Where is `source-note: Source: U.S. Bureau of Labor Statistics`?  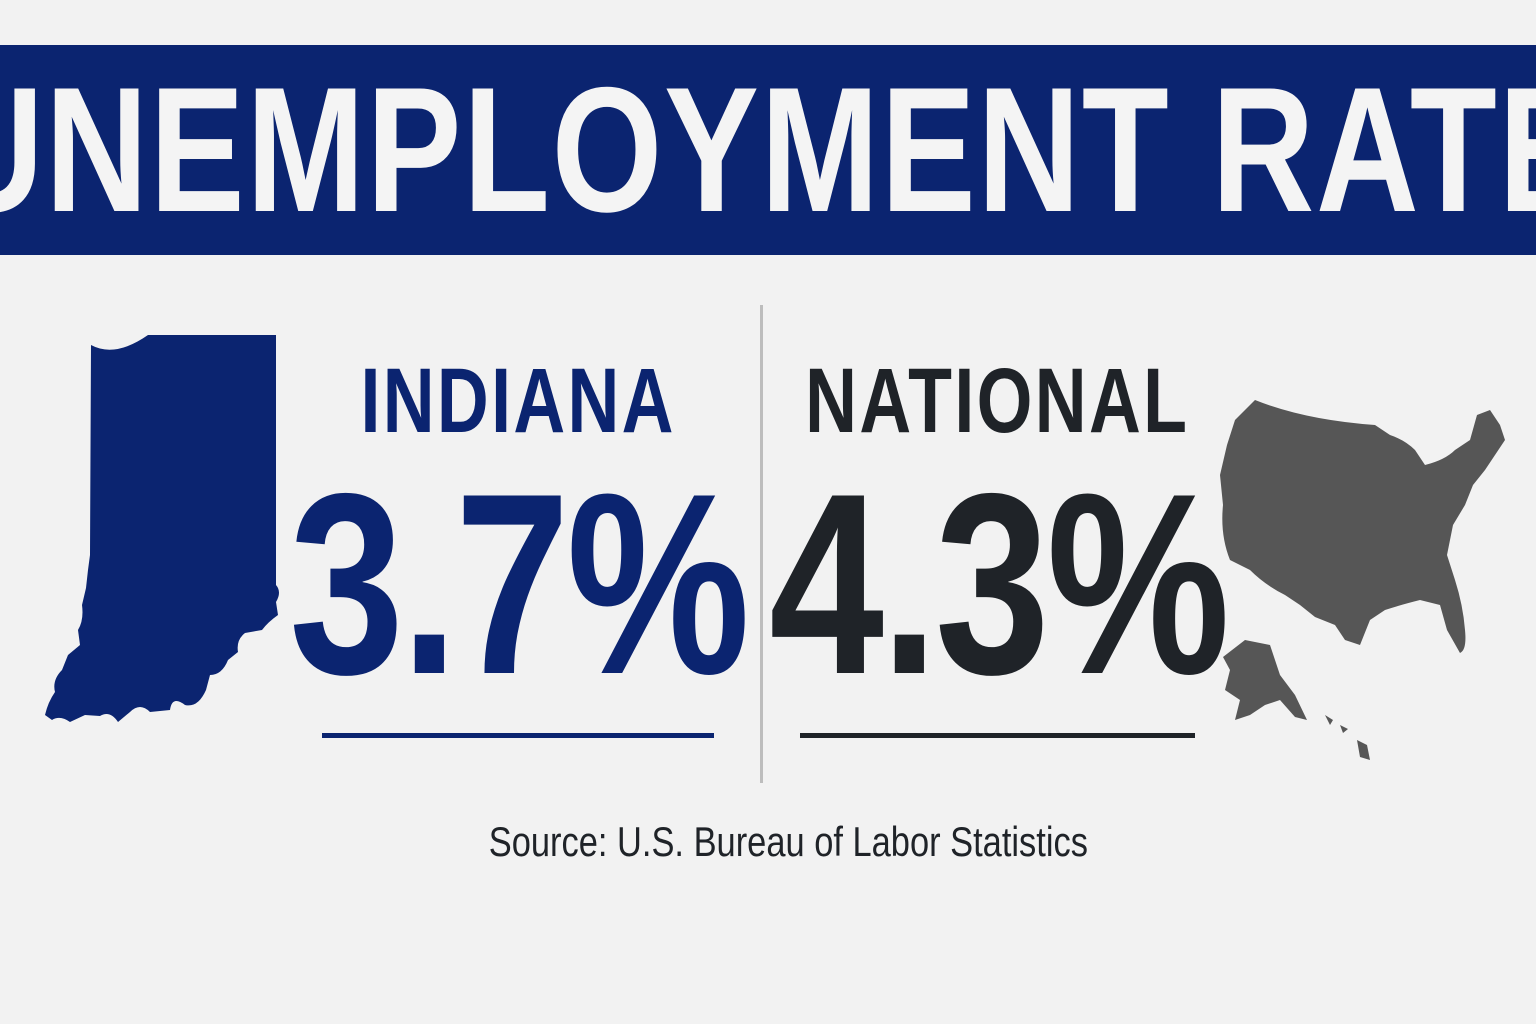 source-note: Source: U.S. Bureau of Labor Statistics is located at coordinates (788, 841).